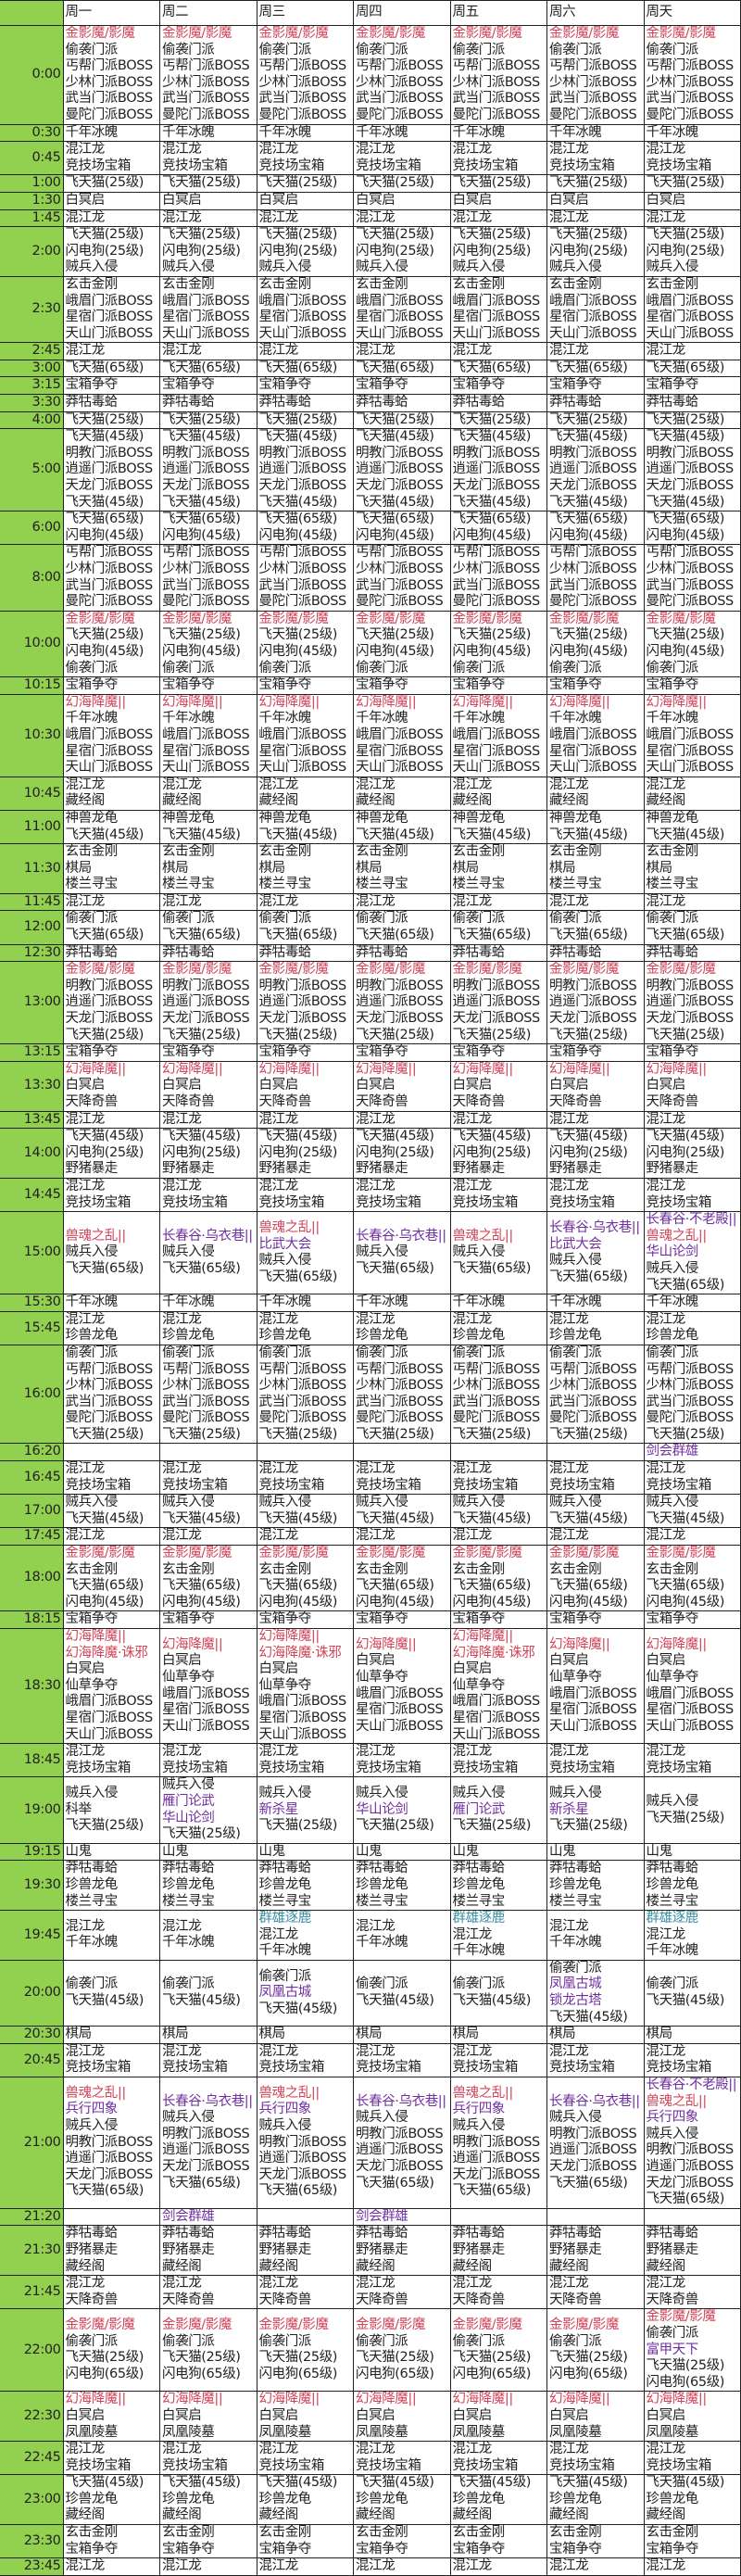  I want to click on activity-item: 神兽龙龟, so click(188, 818).